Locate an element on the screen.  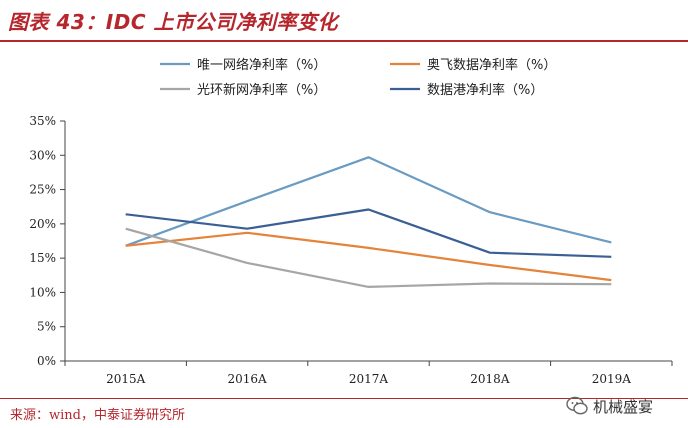
y-tick-label: 30% is located at coordinates (42, 155).